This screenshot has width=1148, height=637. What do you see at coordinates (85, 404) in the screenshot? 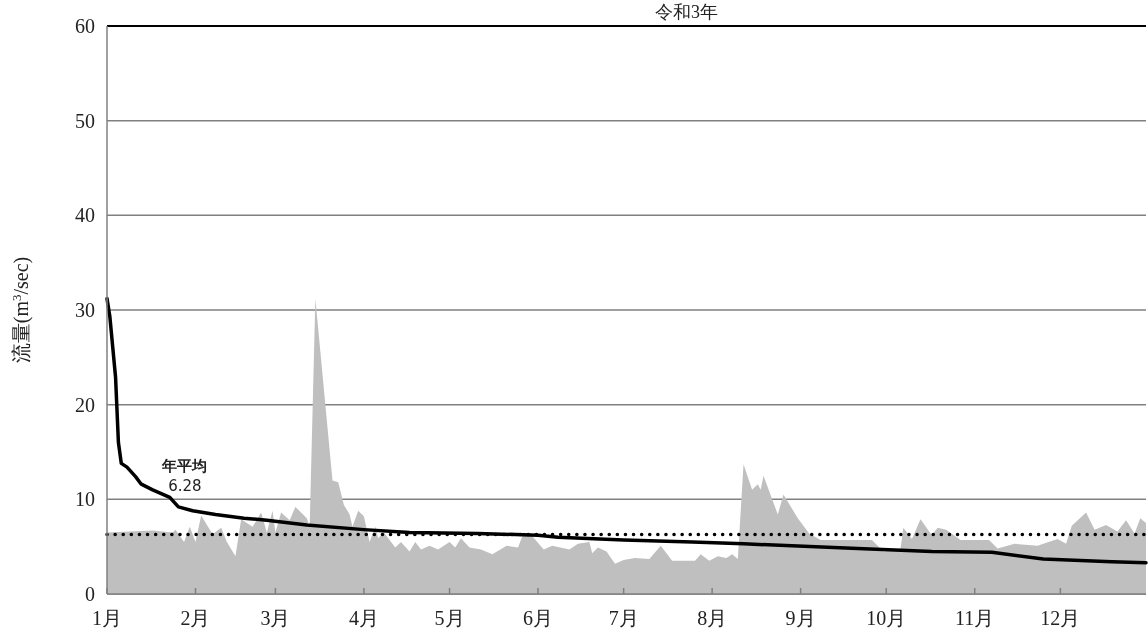
I see `y-tick-label: 20` at bounding box center [85, 404].